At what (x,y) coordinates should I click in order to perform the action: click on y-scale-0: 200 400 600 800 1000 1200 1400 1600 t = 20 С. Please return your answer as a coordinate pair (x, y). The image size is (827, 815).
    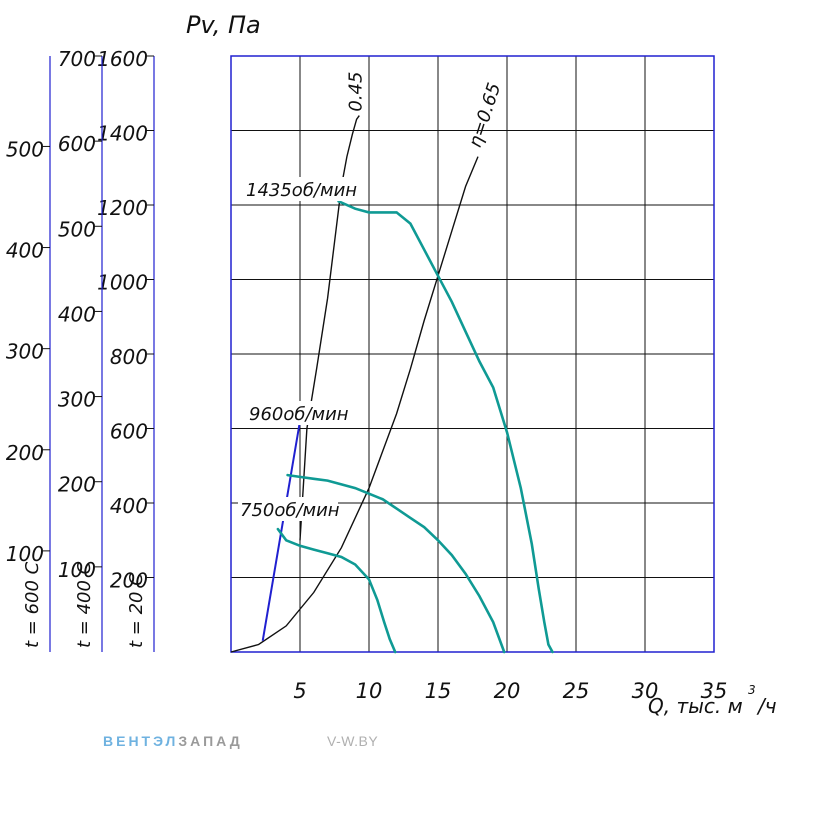
    Looking at the image, I should click on (126, 349).